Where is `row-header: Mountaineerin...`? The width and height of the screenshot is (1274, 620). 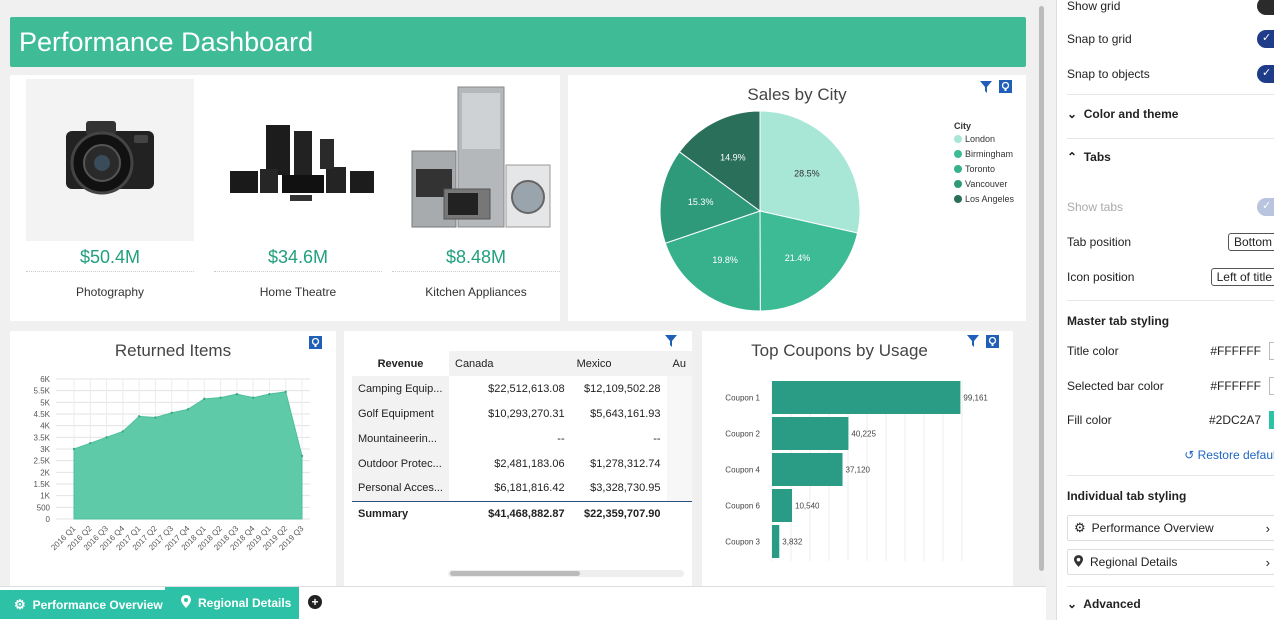 row-header: Mountaineerin... is located at coordinates (400, 438).